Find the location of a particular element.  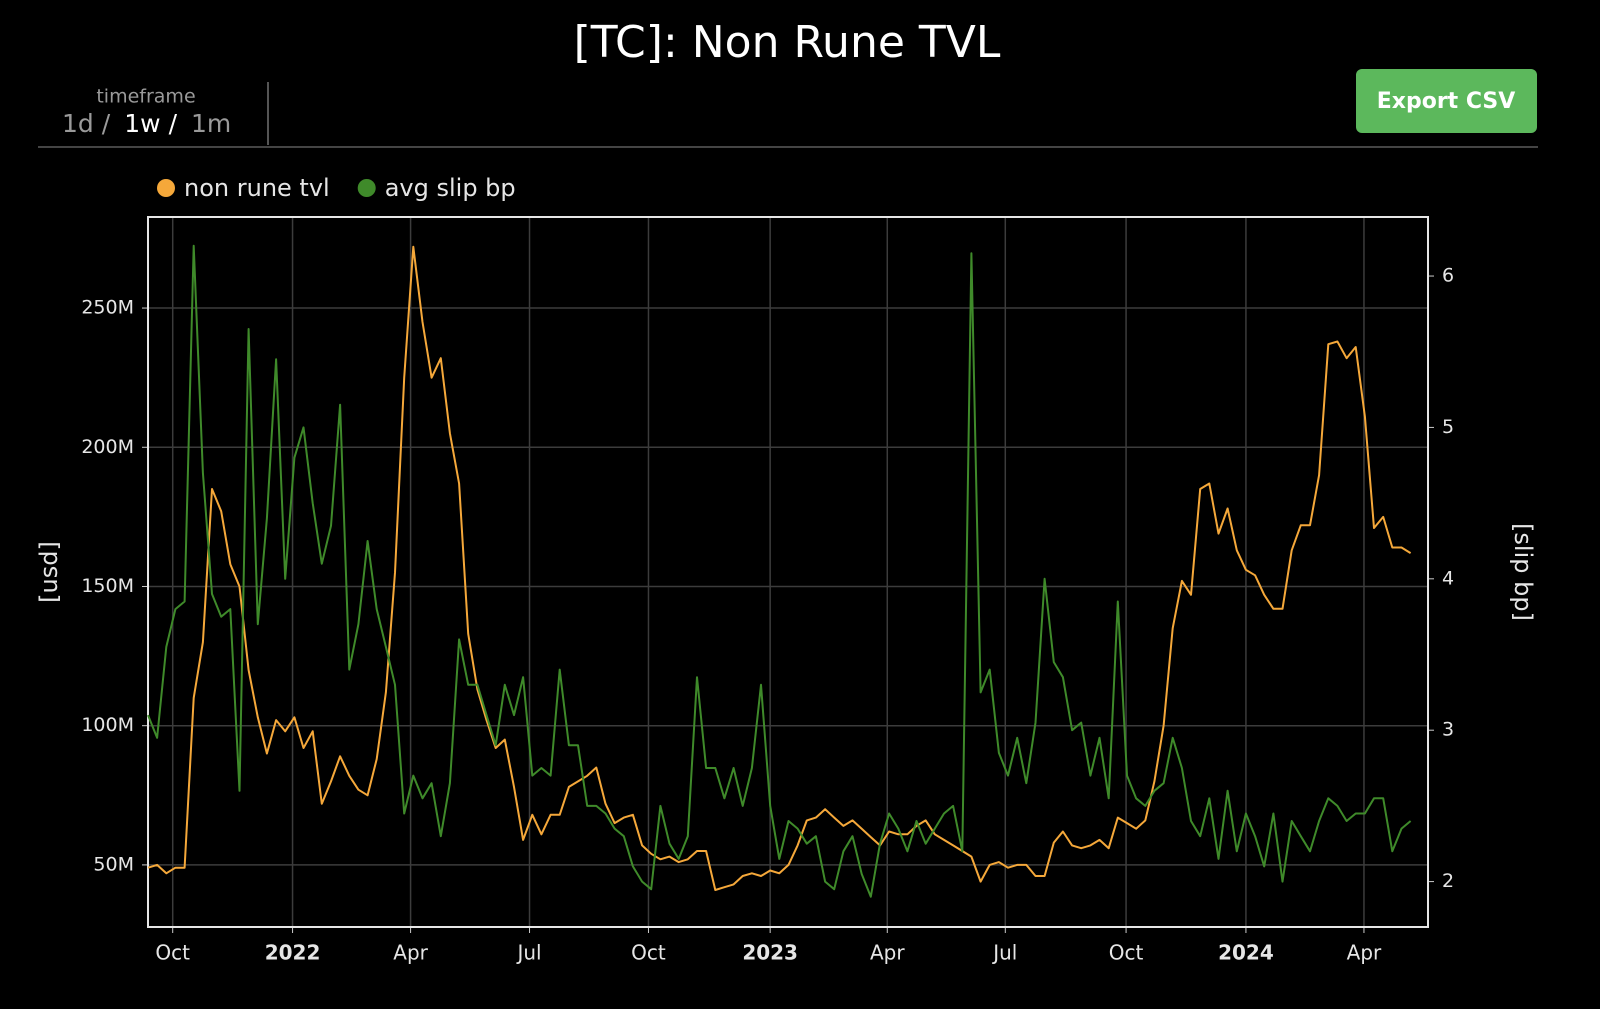

x-tick-label: 2023 is located at coordinates (770, 953).